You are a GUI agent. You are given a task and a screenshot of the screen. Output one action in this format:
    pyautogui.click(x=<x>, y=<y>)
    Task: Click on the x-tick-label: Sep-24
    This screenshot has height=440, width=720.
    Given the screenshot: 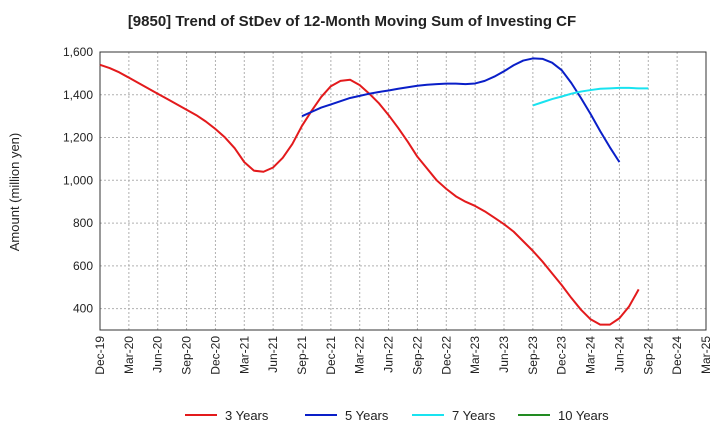 What is the action you would take?
    pyautogui.click(x=648, y=355)
    